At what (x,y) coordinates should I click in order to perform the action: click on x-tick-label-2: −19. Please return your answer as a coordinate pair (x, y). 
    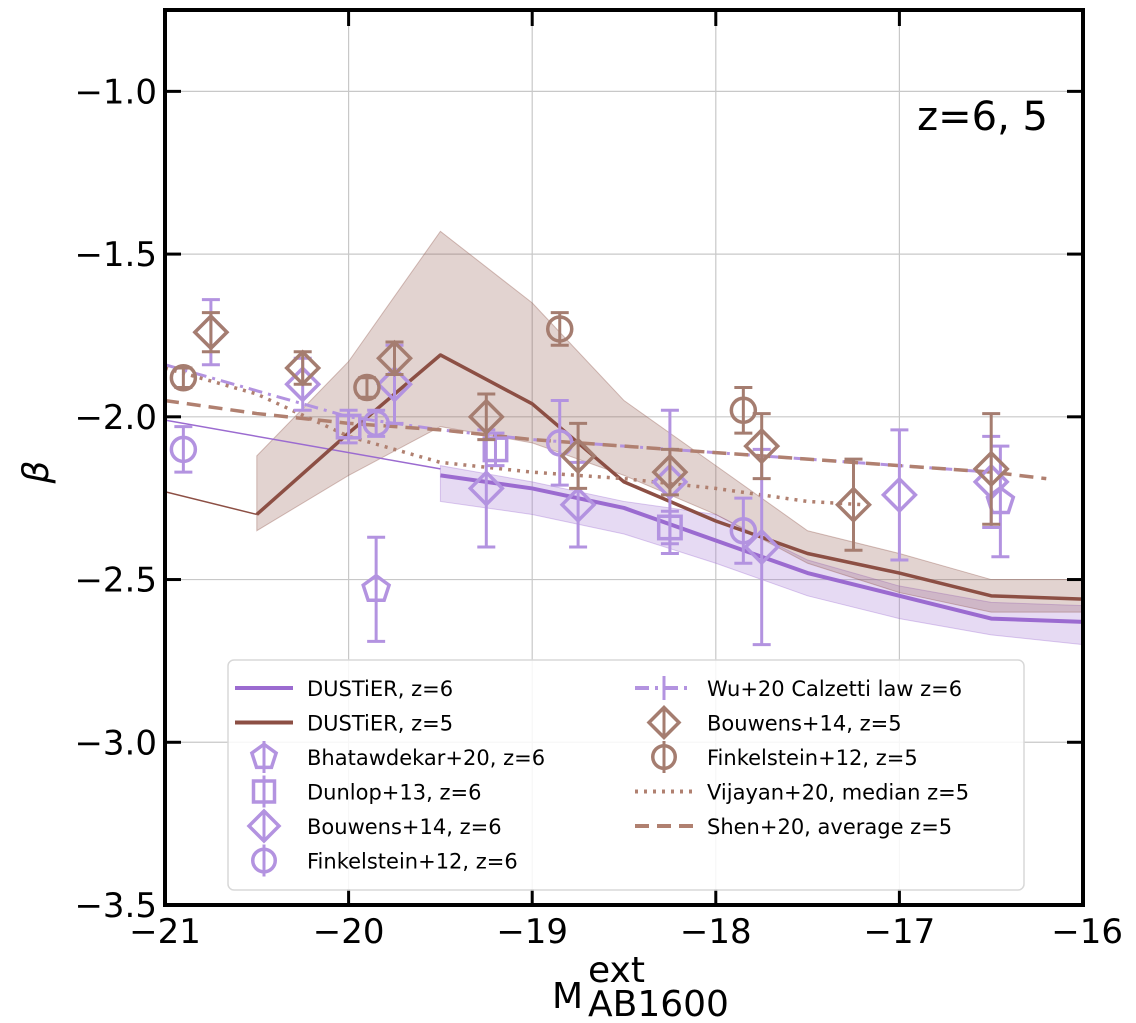
    Looking at the image, I should click on (532, 932).